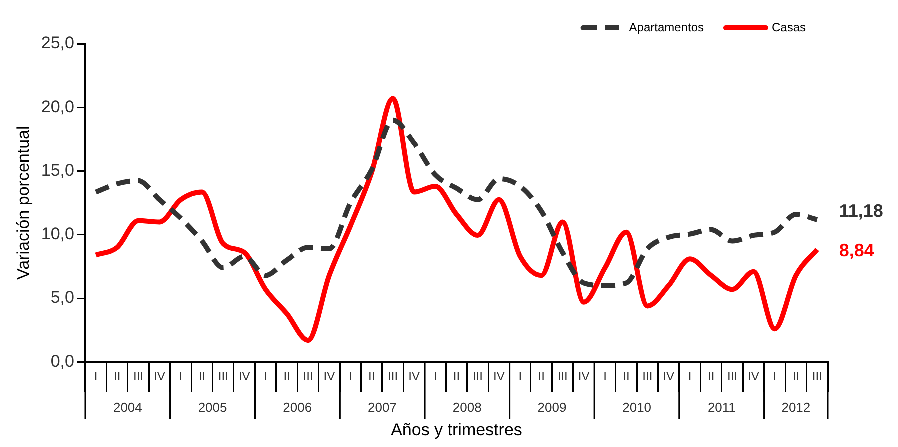 The width and height of the screenshot is (898, 447). Describe the element at coordinates (62, 361) in the screenshot. I see `y-tick-label: 0,0` at that location.